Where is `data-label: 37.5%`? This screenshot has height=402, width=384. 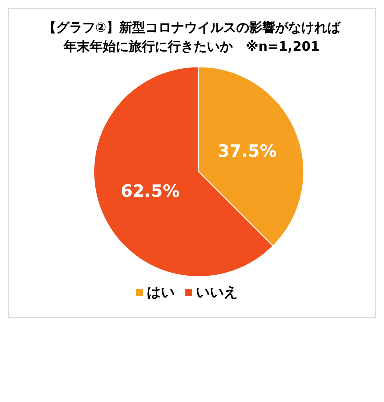 data-label: 37.5% is located at coordinates (247, 152).